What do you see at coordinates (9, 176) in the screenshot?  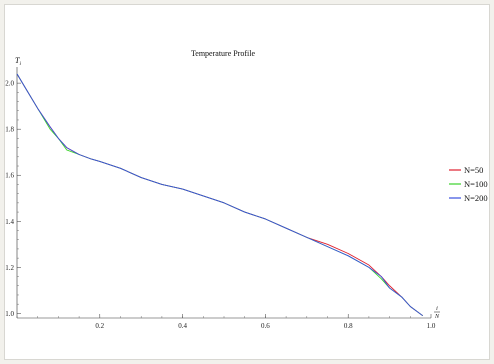 I see `y-tick-label: 1.6` at bounding box center [9, 176].